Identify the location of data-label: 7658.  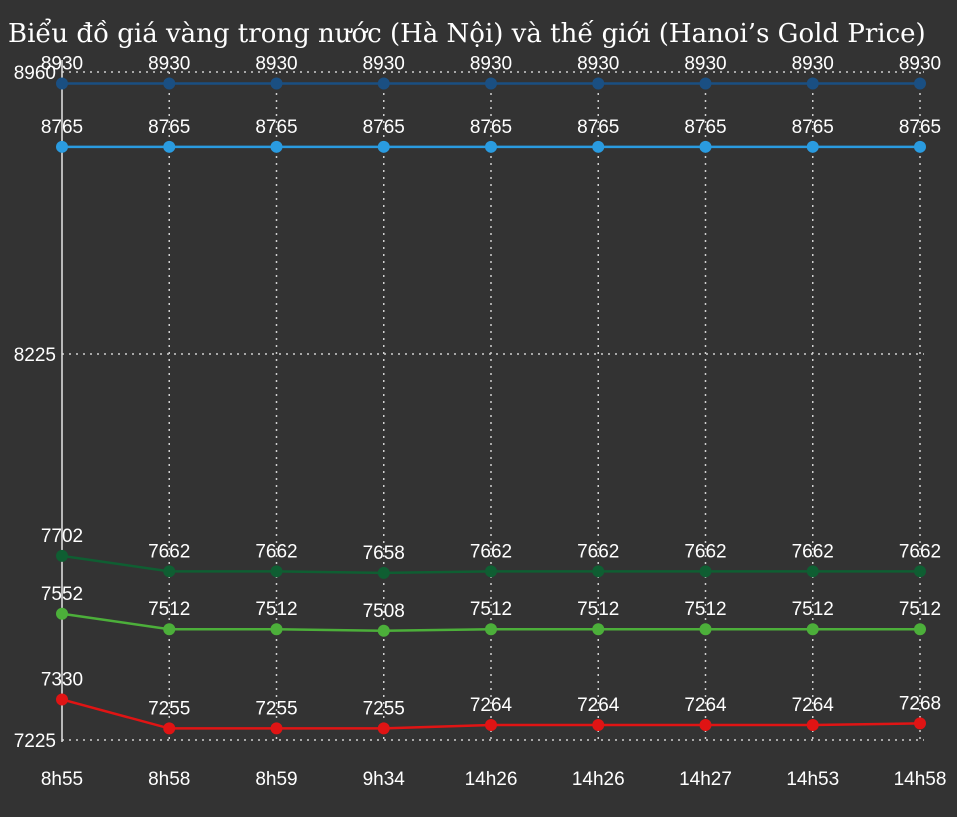
(384, 553).